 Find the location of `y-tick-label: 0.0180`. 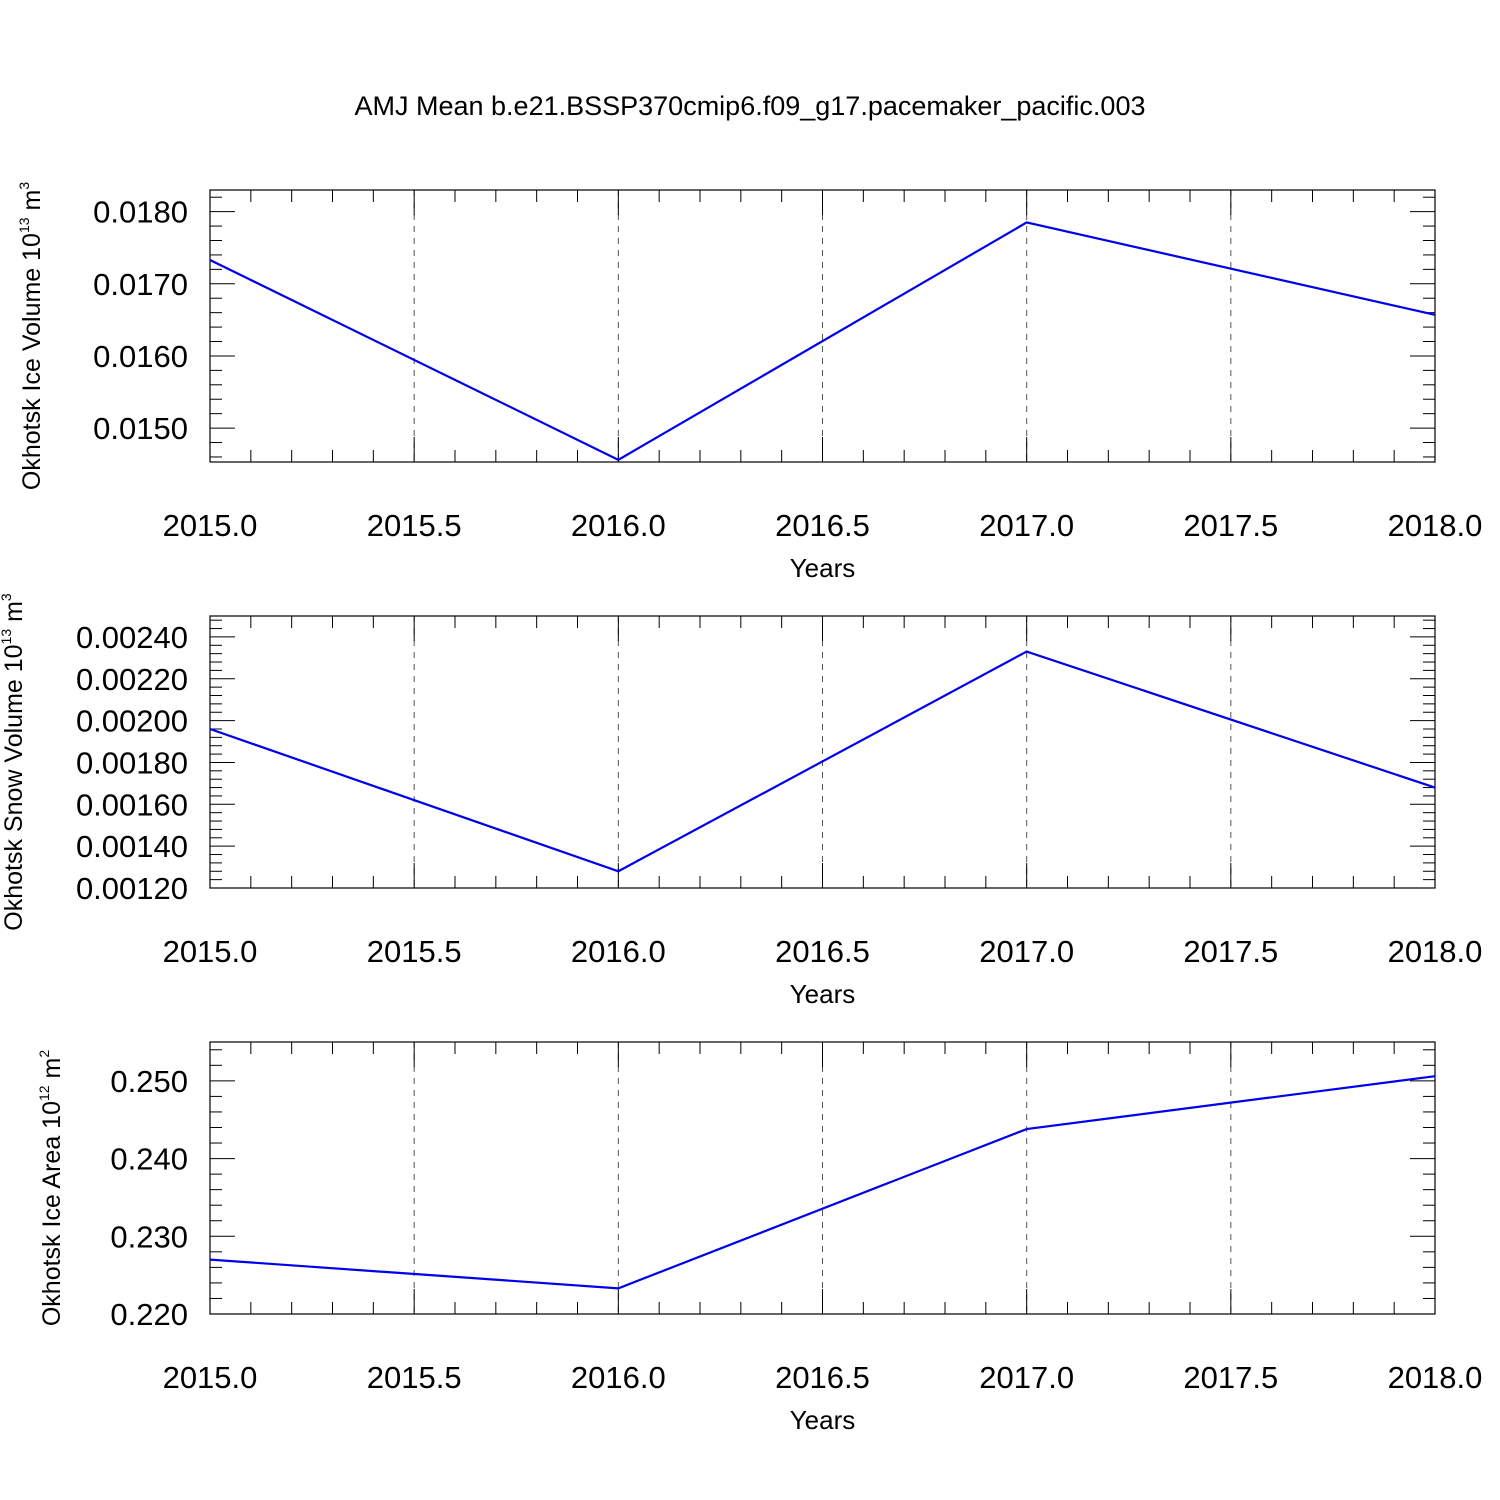

y-tick-label: 0.0180 is located at coordinates (140, 212).